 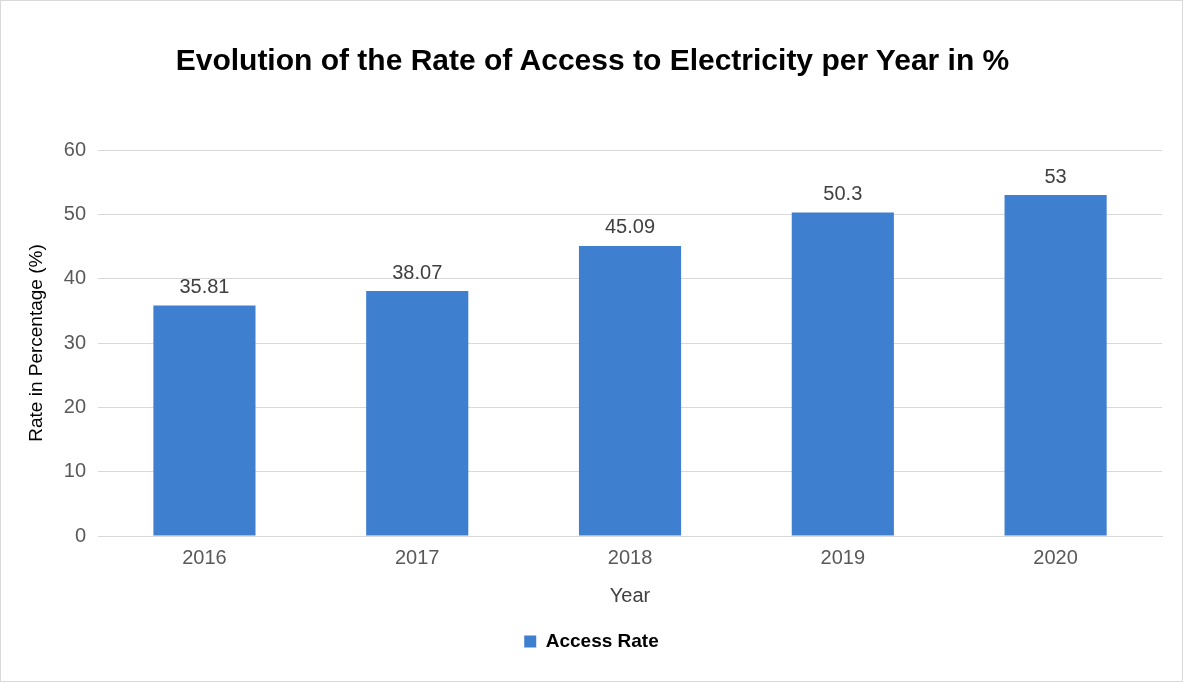 I want to click on y-axis-title: Rate in Percentage (%), so click(x=35, y=343).